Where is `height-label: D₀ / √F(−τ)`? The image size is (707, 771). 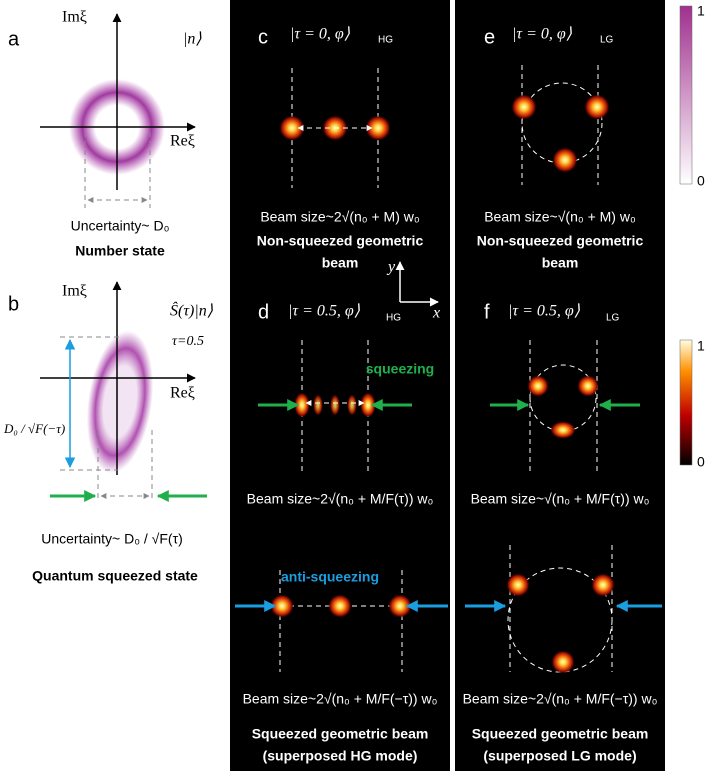
height-label: D₀ / √F(−τ) is located at coordinates (34, 428).